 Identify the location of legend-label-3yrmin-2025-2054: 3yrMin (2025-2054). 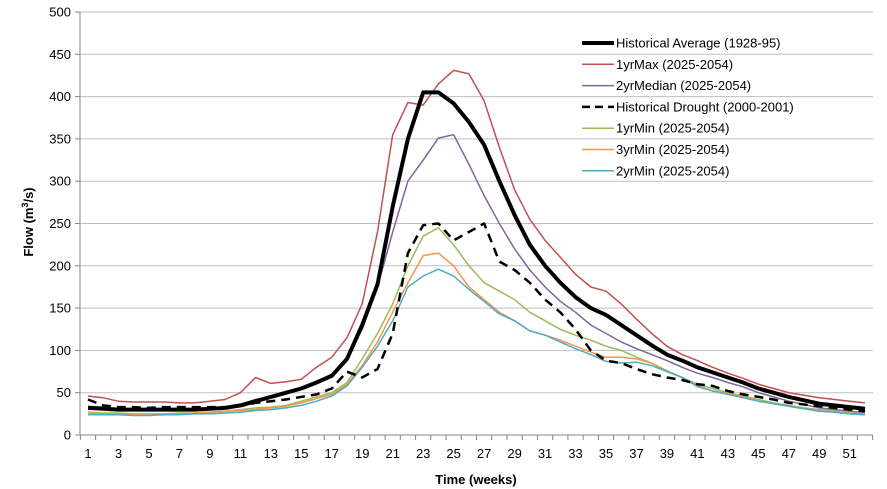
(672, 149).